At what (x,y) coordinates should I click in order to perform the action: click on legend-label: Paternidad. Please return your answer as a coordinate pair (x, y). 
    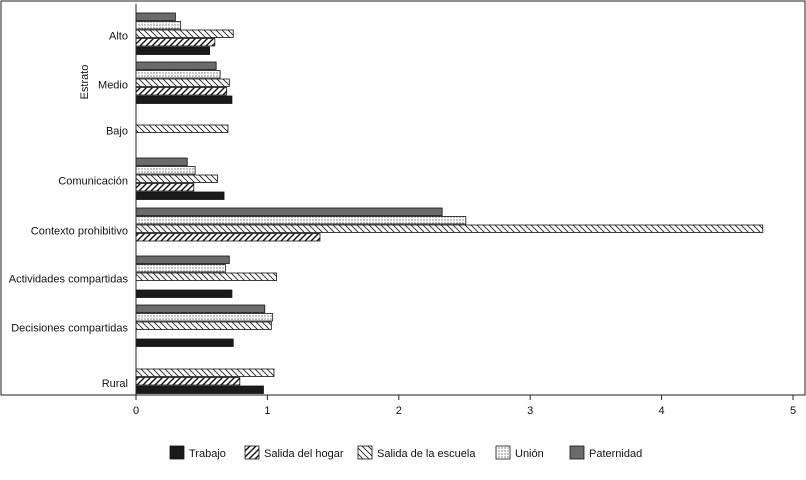
    Looking at the image, I should click on (615, 454).